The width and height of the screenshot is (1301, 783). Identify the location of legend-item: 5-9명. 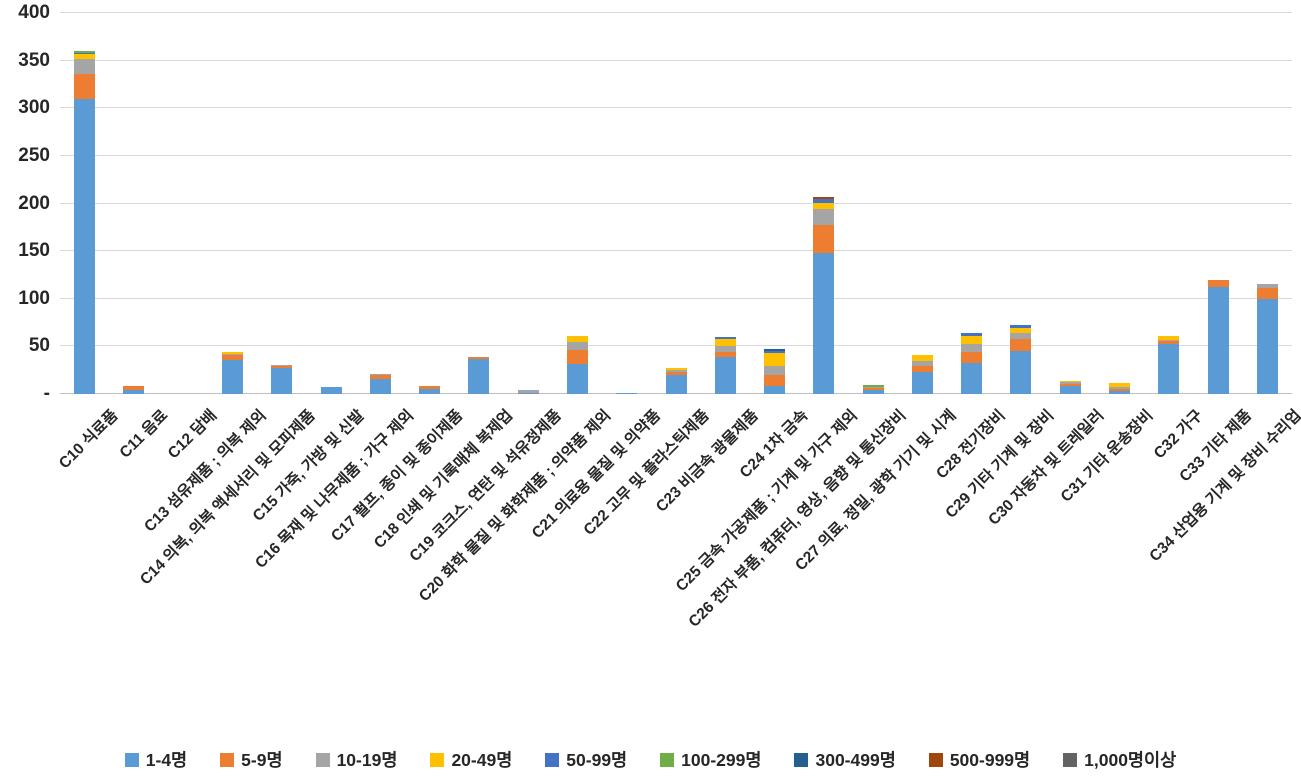
(251, 759).